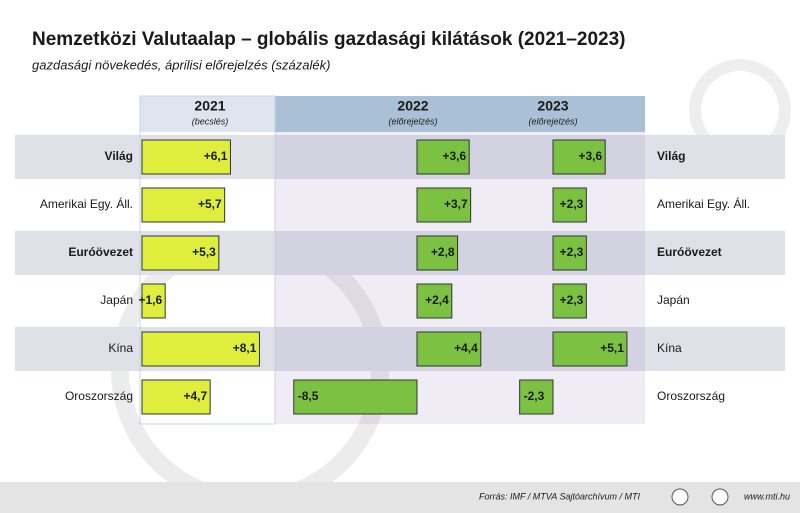  What do you see at coordinates (671, 156) in the screenshot?
I see `row-label-right: Világ` at bounding box center [671, 156].